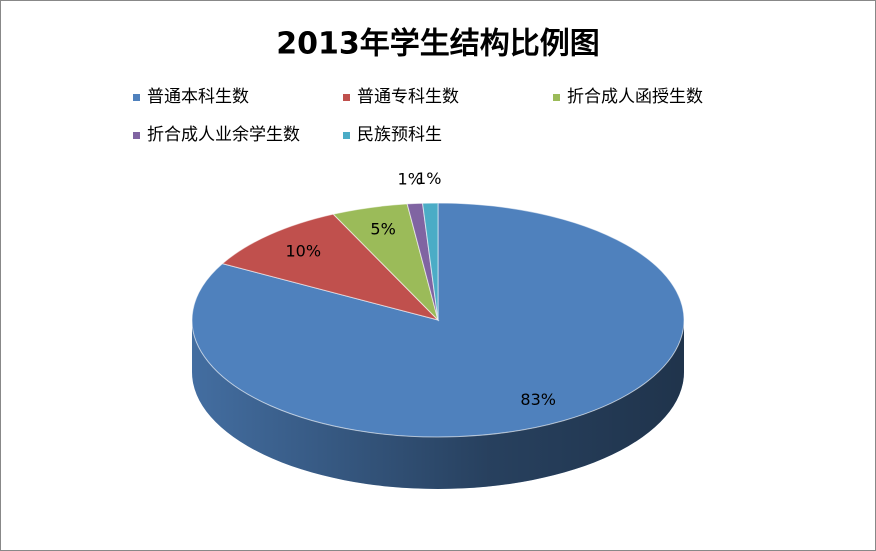  What do you see at coordinates (438, 44) in the screenshot?
I see `chart-title: 2013年学生结构比例图` at bounding box center [438, 44].